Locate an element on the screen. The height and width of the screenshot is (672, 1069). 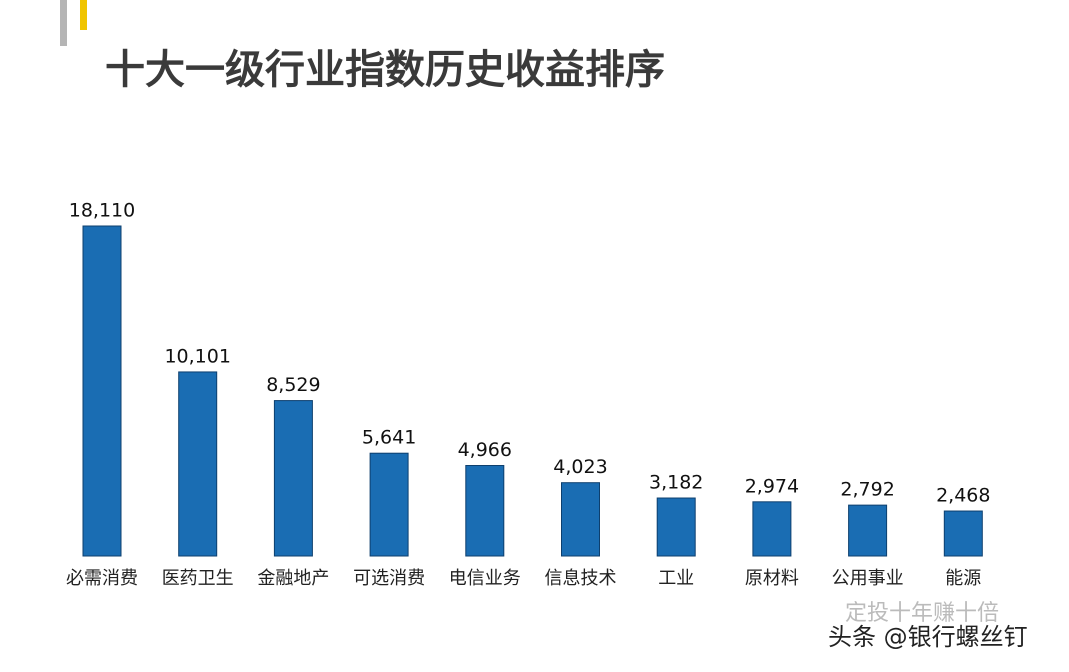
value-label: 10,101 is located at coordinates (197, 356).